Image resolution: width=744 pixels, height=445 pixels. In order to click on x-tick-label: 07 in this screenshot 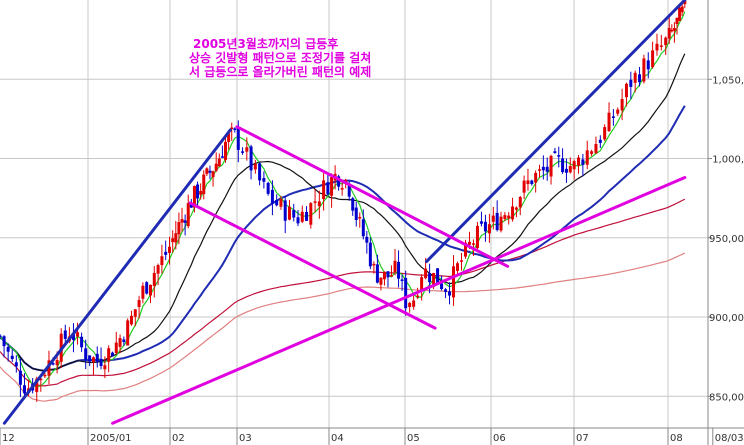, I will do `click(582, 438)`.